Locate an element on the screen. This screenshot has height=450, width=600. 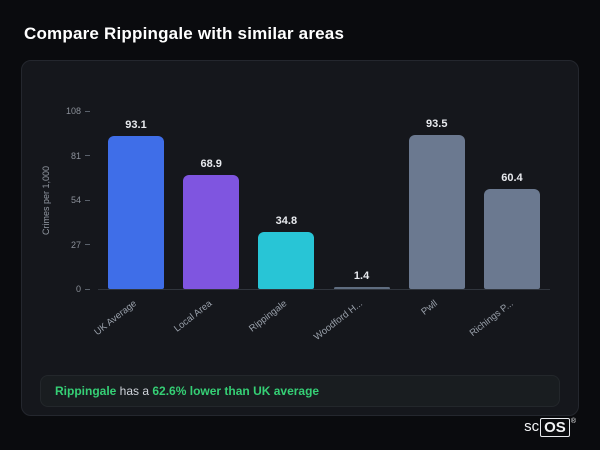
registered-trademark-icon: ® is located at coordinates (573, 421).